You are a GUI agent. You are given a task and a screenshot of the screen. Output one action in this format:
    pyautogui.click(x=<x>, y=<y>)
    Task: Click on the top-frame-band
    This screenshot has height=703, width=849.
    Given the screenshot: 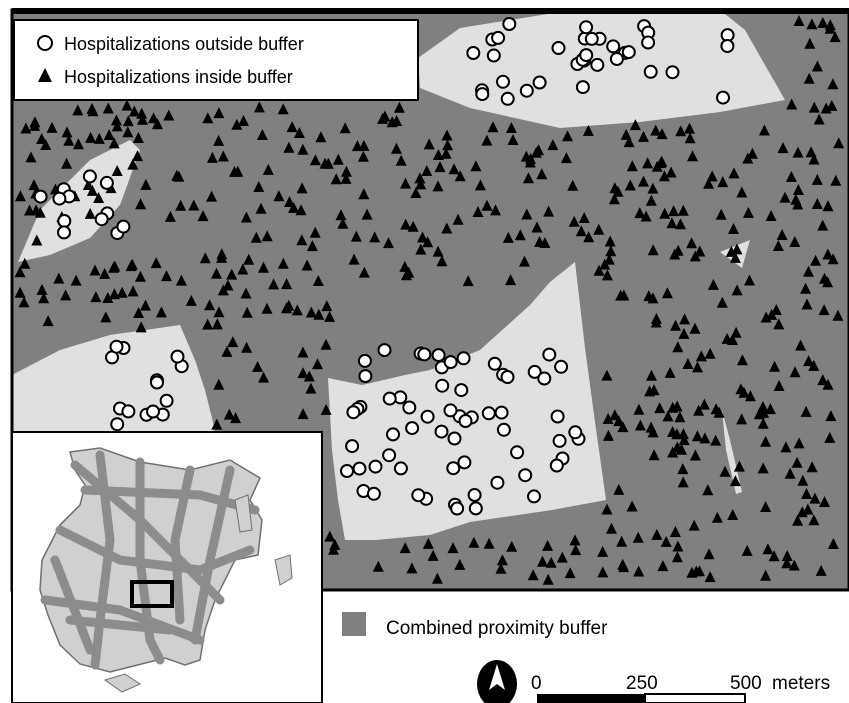 What is the action you would take?
    pyautogui.click(x=430, y=11)
    